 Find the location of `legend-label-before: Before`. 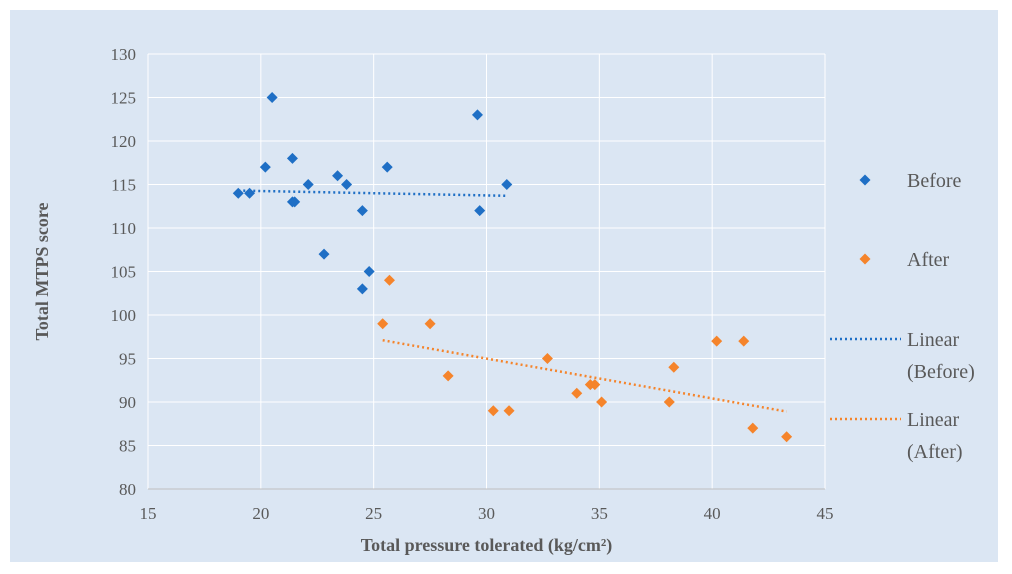

legend-label-before: Before is located at coordinates (934, 181).